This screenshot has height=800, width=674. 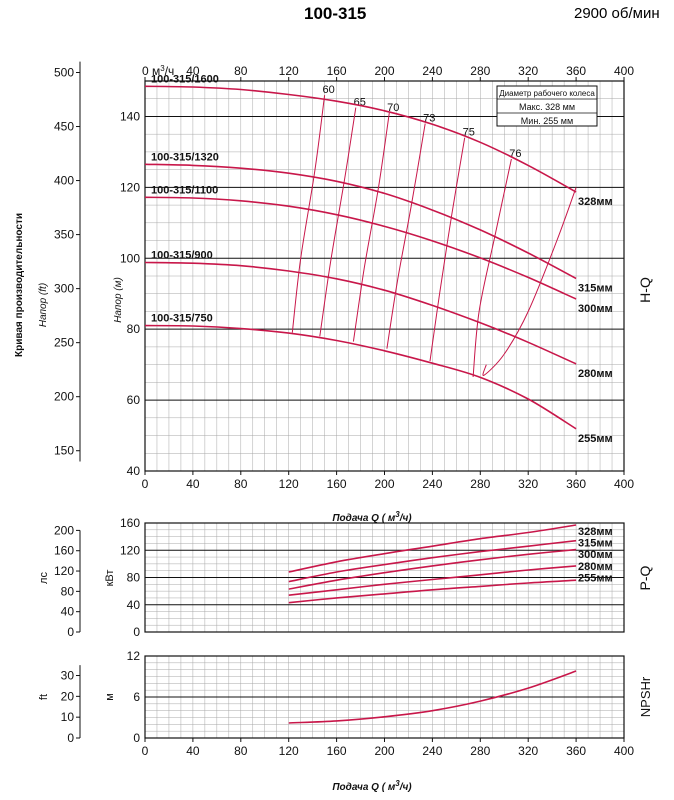 I want to click on hq-top-xtick-label: 240, so click(x=432, y=71).